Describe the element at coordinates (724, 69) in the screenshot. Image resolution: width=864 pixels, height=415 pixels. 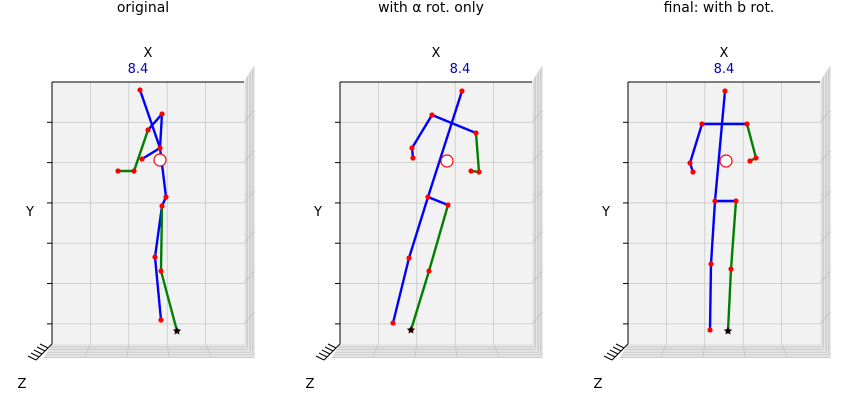
I see `x-tick-label: 8.4` at that location.